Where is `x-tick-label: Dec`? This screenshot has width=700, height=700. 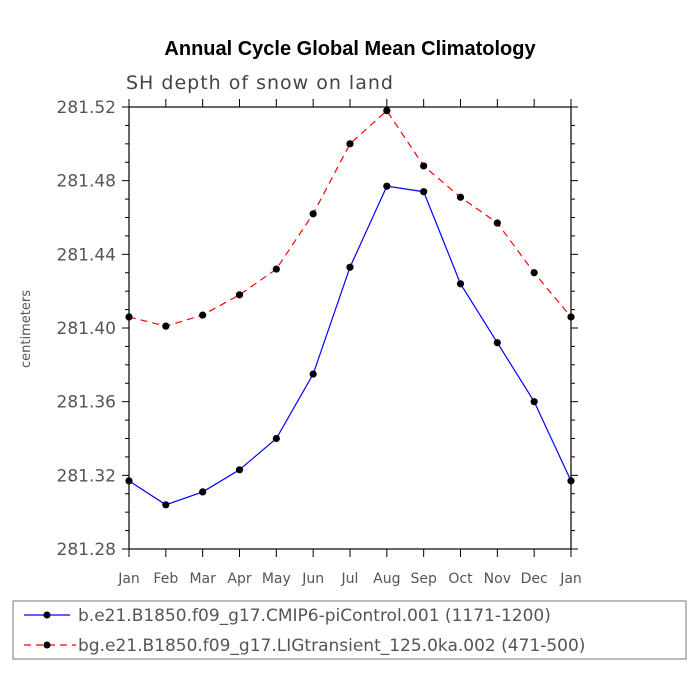 x-tick-label: Dec is located at coordinates (534, 579).